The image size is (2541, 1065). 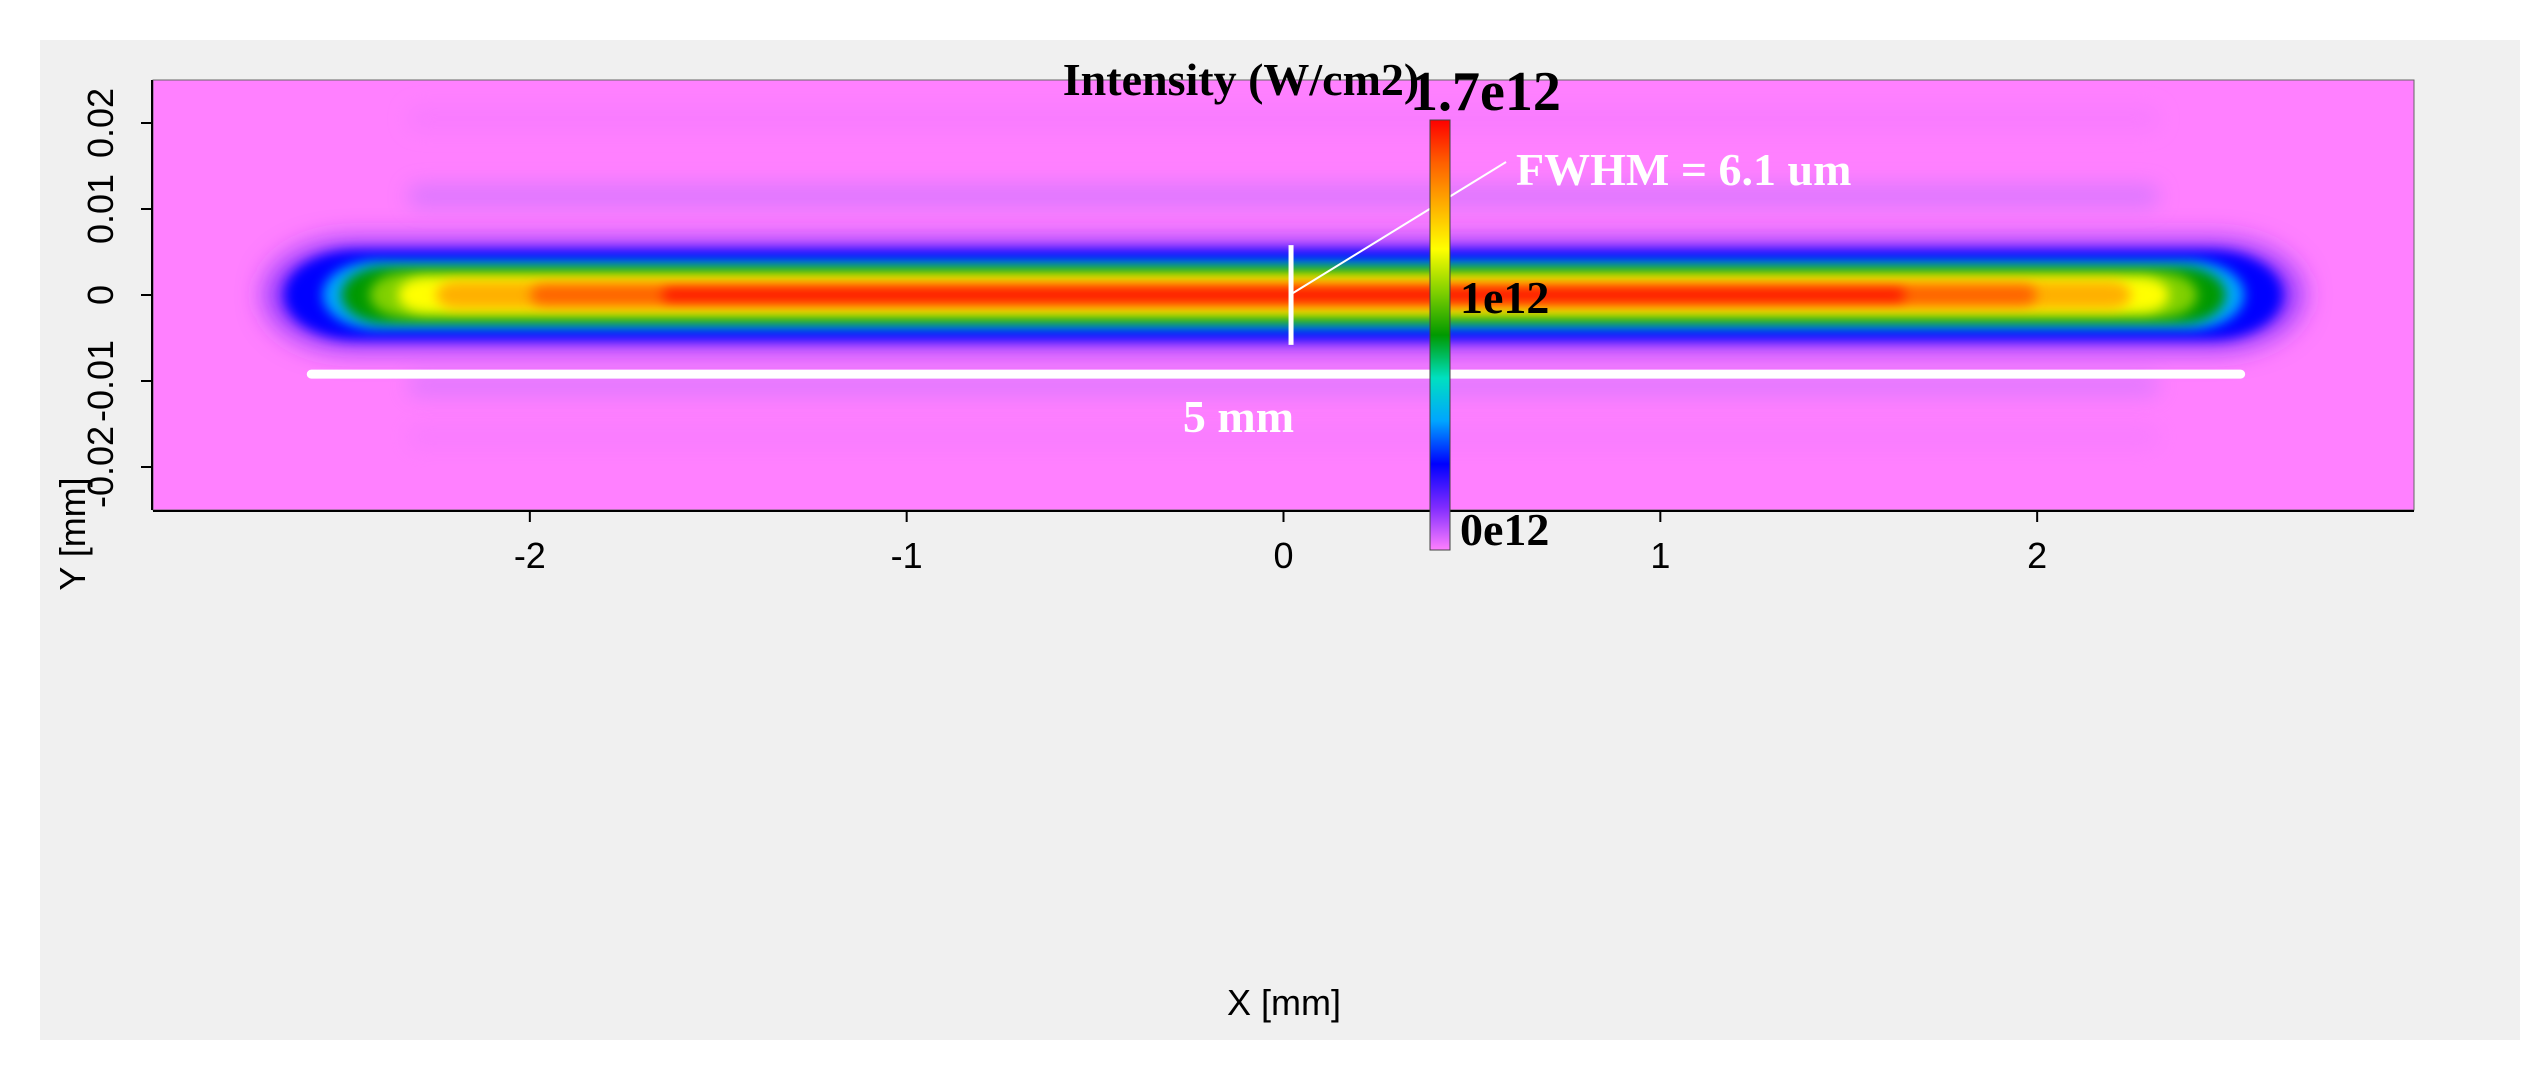 I want to click on x-tick-label: 2, so click(x=2037, y=555).